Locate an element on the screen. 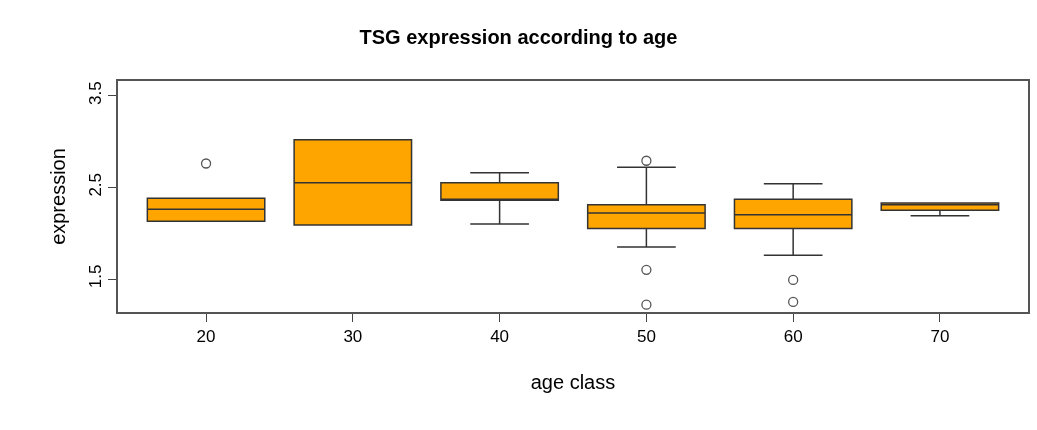  x-tick-label: 30 is located at coordinates (353, 337).